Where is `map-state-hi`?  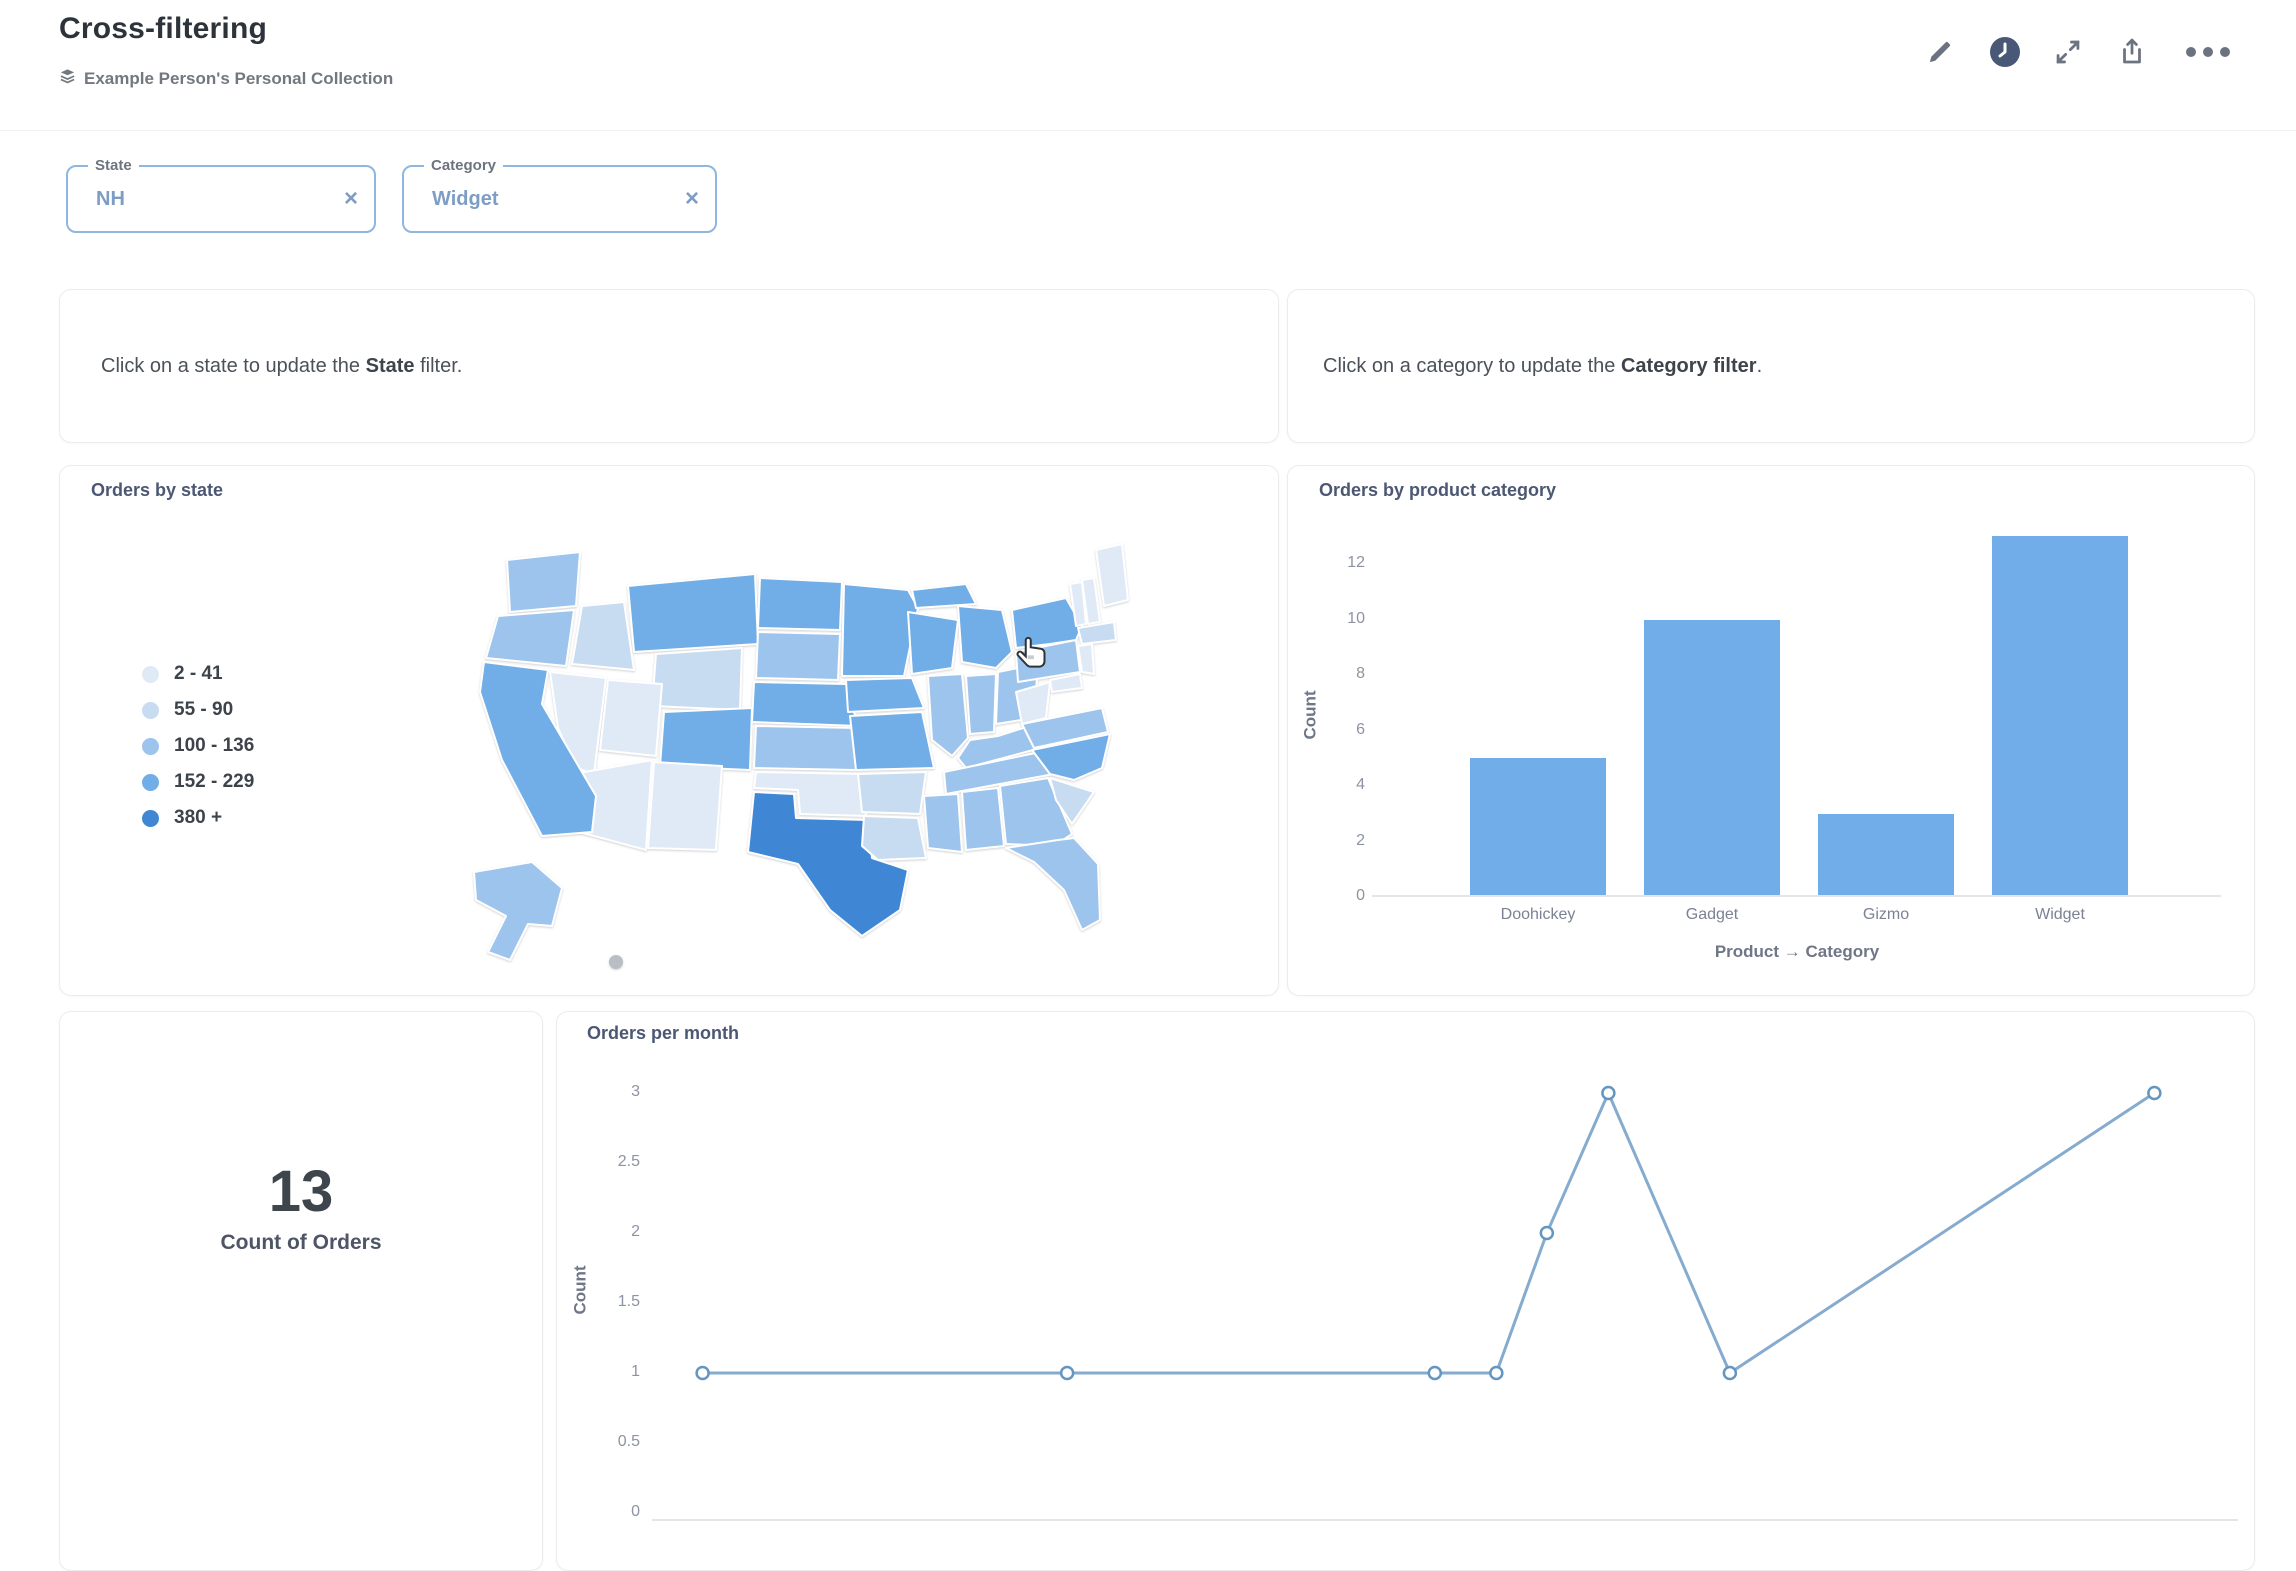 map-state-hi is located at coordinates (616, 962).